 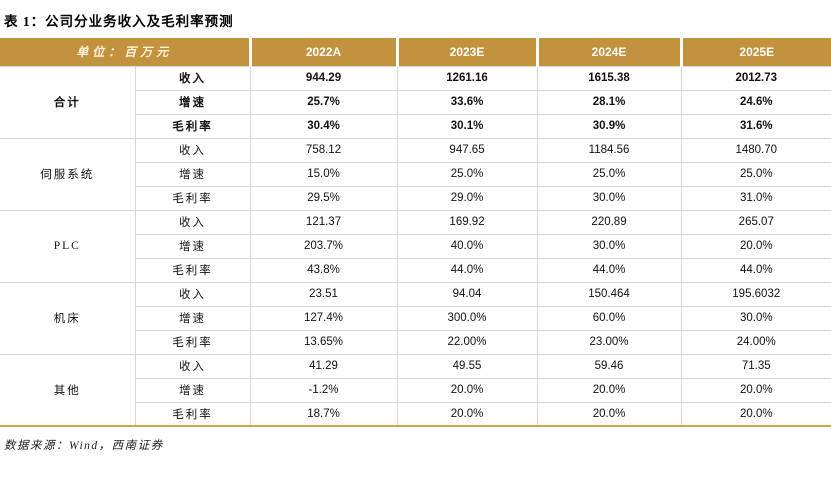 What do you see at coordinates (467, 198) in the screenshot?
I see `value-cell: 29.0%` at bounding box center [467, 198].